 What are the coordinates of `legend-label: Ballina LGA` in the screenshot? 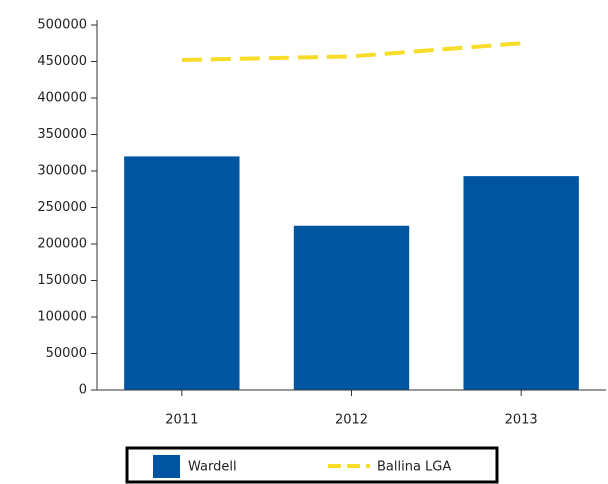 It's located at (414, 467).